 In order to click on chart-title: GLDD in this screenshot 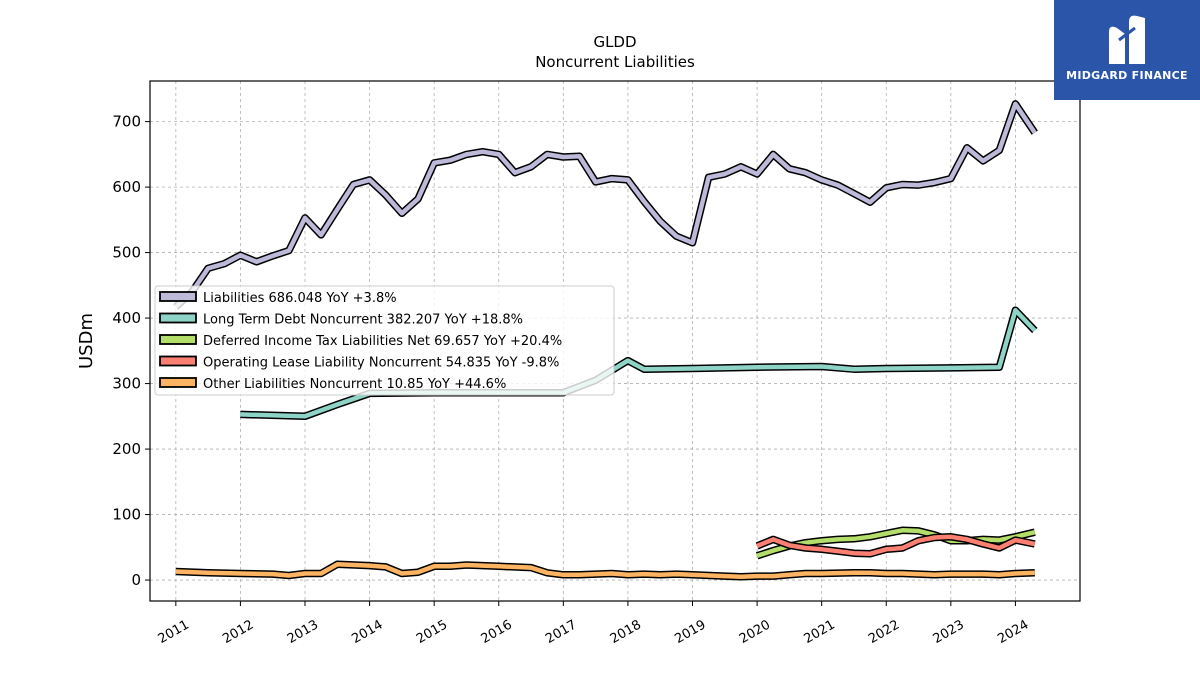, I will do `click(614, 42)`.